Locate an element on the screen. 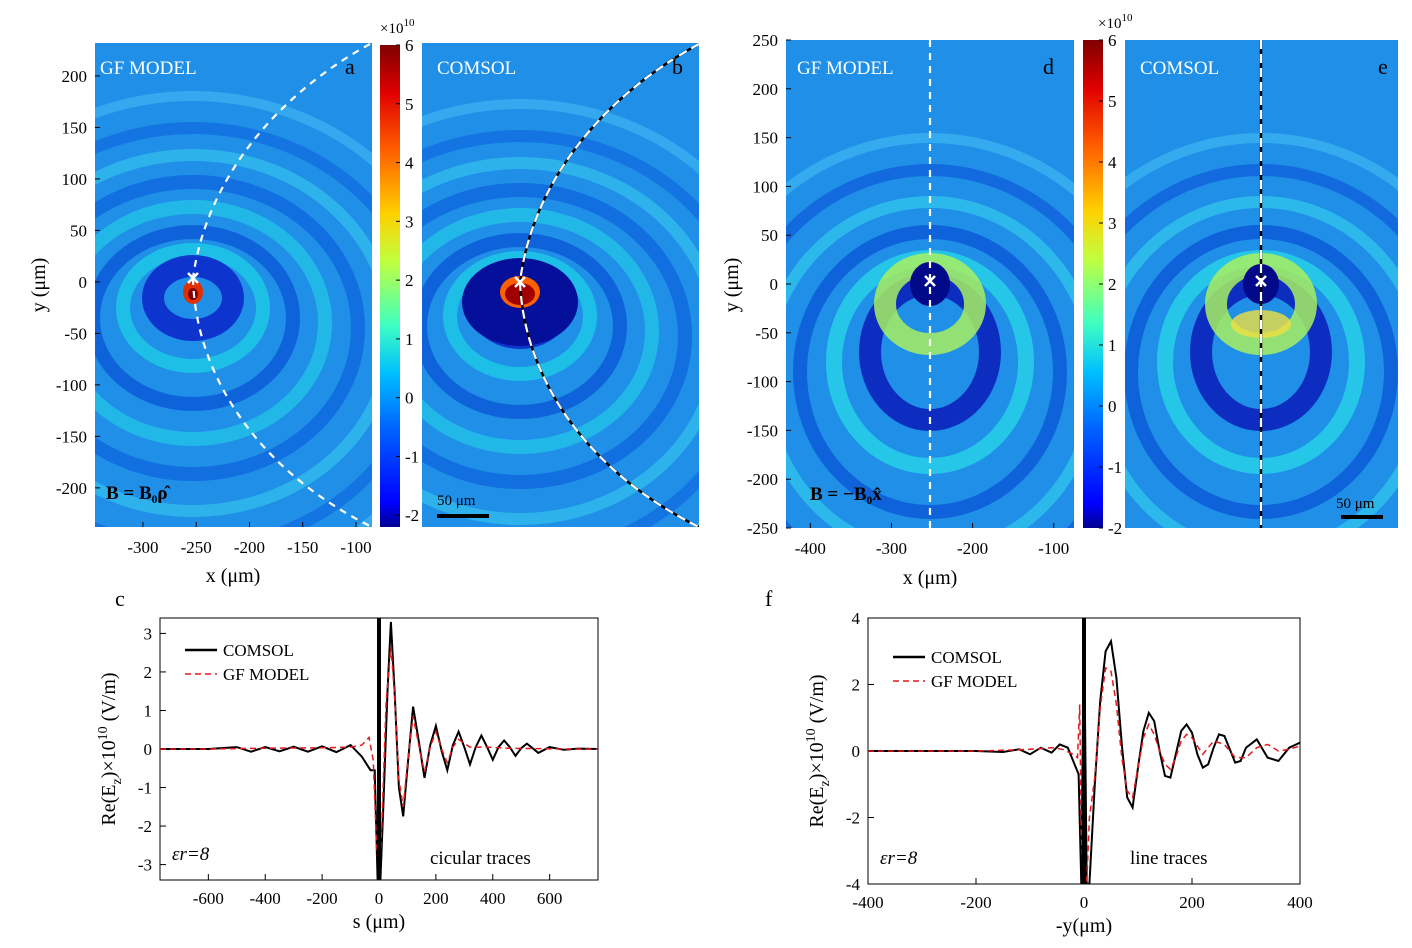 The height and width of the screenshot is (948, 1412). colorbar-tick-label: -1 is located at coordinates (412, 456).